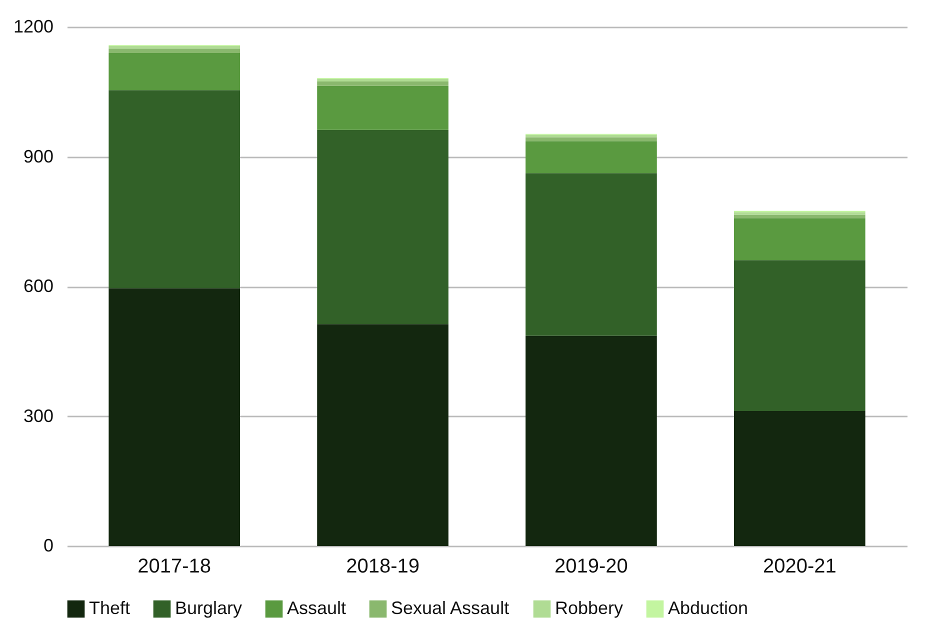 The width and height of the screenshot is (933, 629). Describe the element at coordinates (708, 608) in the screenshot. I see `legend-label: Abduction` at that location.